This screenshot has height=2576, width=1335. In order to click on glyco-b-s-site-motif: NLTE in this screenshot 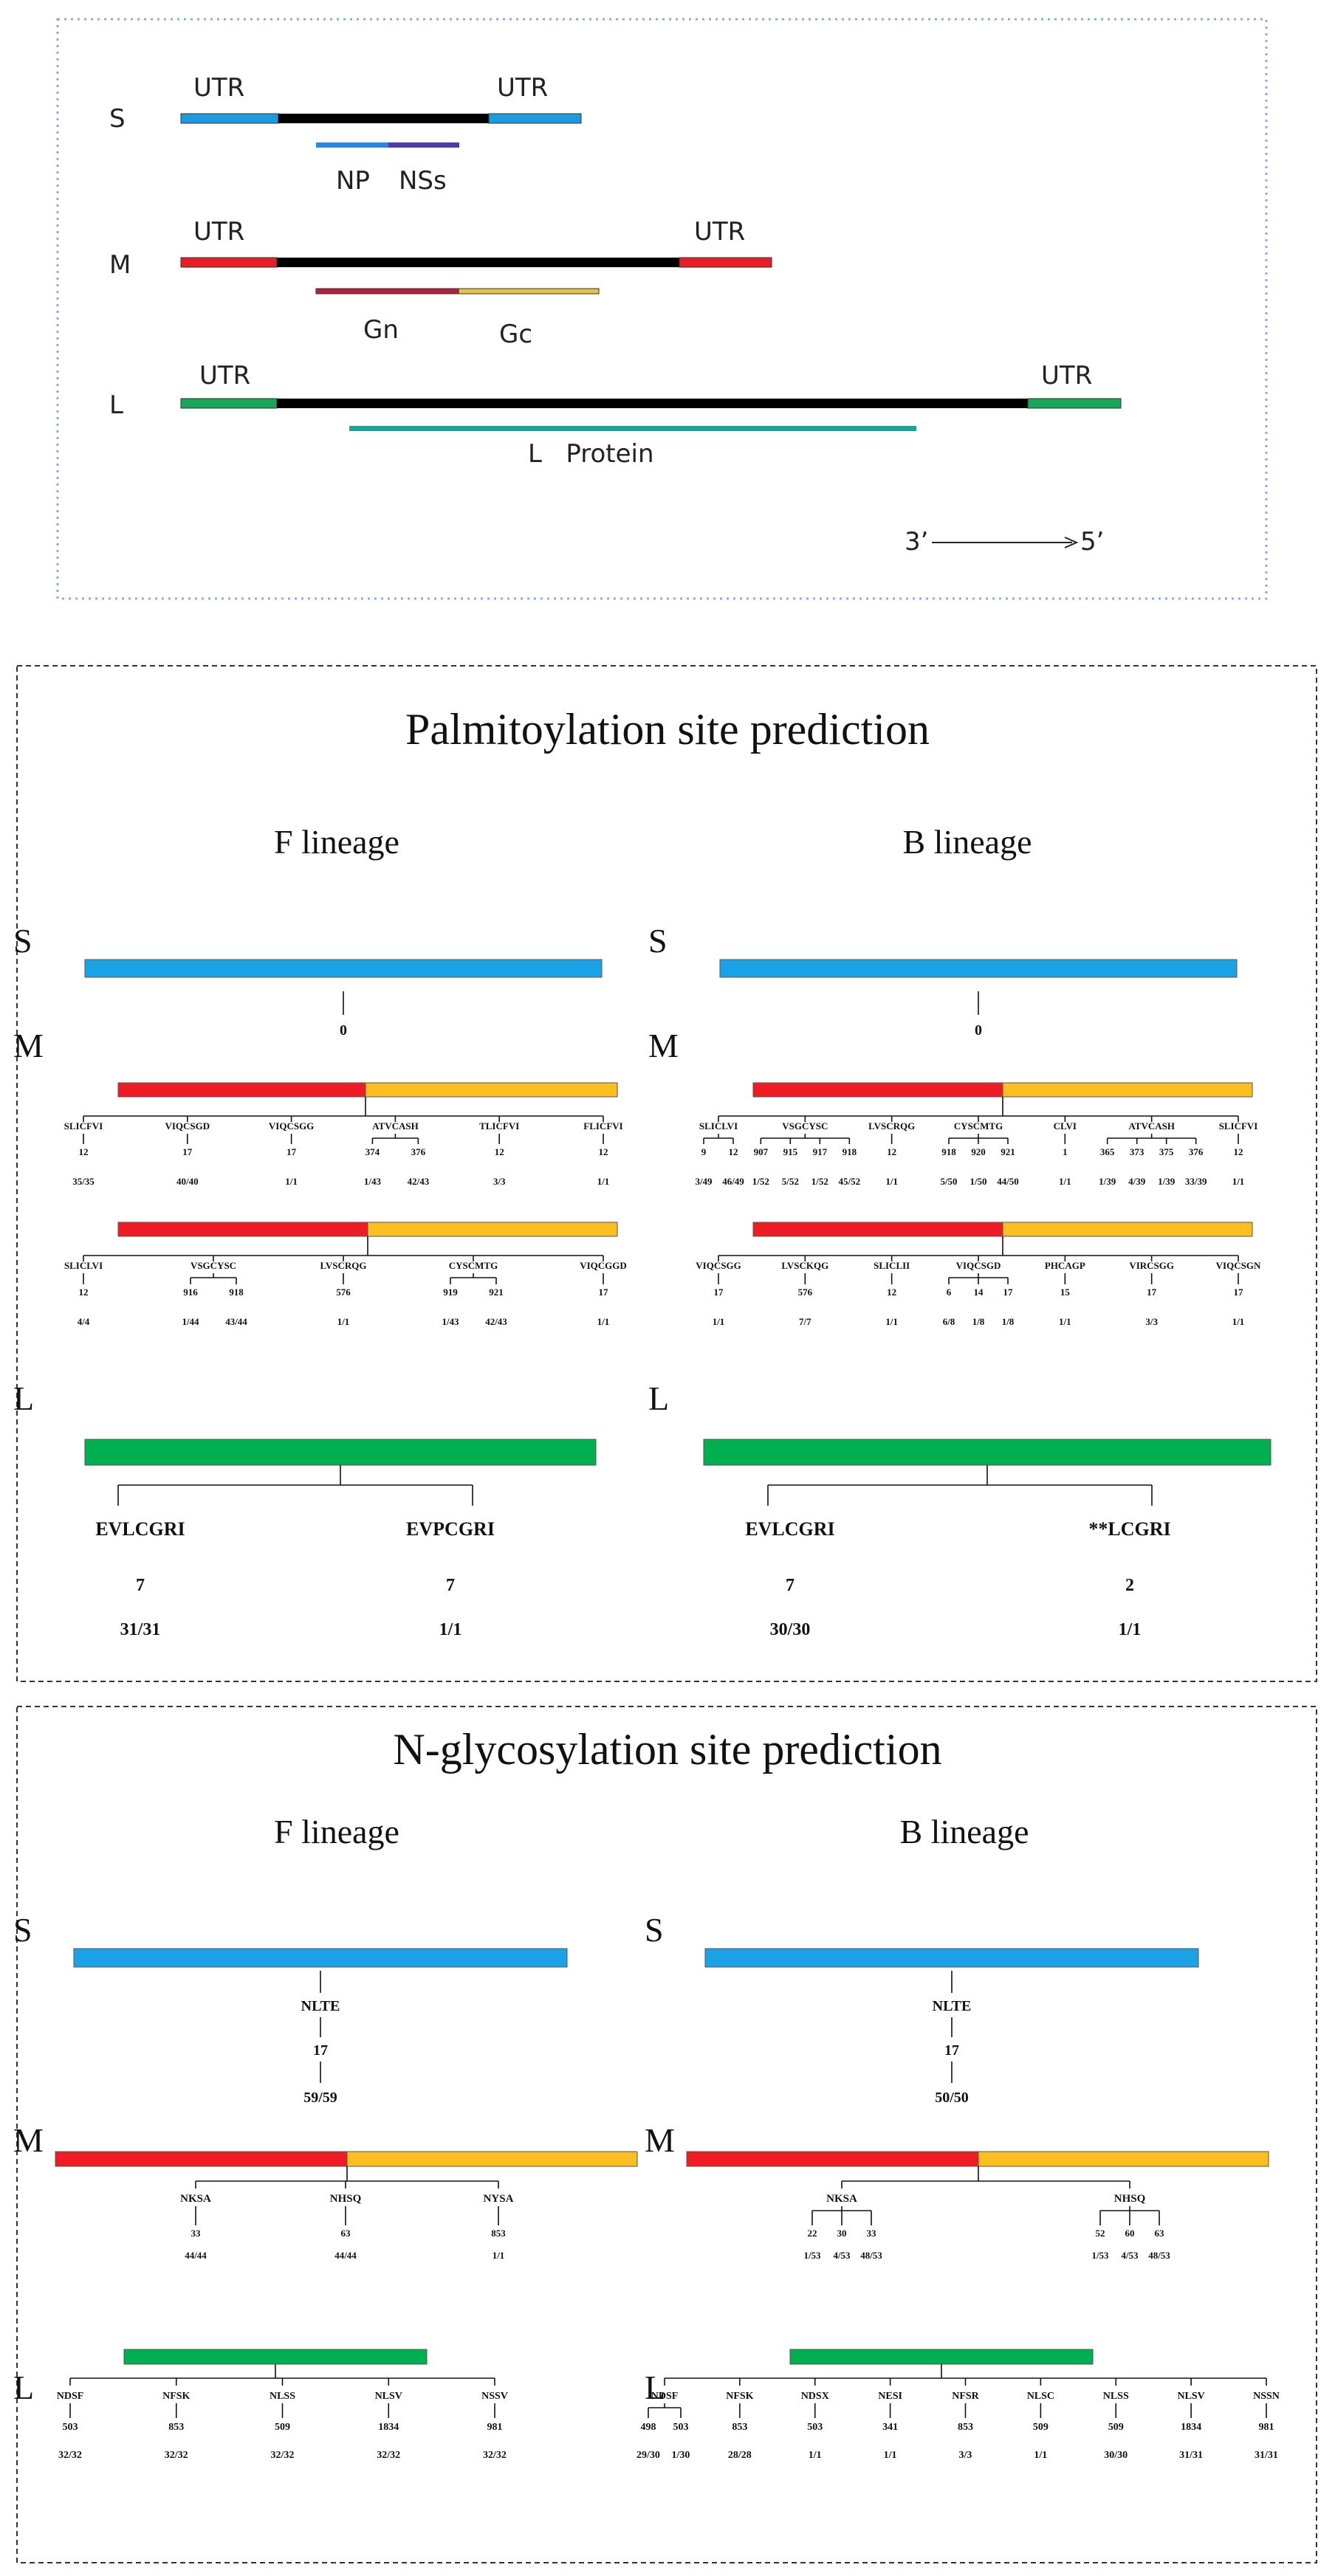, I will do `click(953, 2006)`.